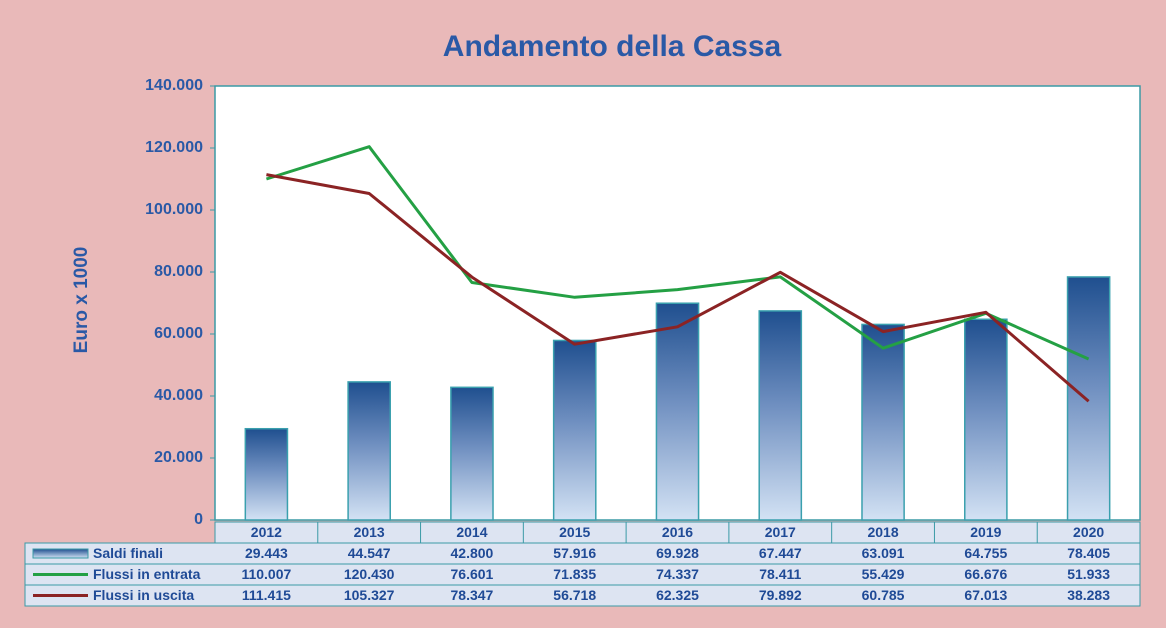  I want to click on x-tick-label: 2018, so click(882, 532).